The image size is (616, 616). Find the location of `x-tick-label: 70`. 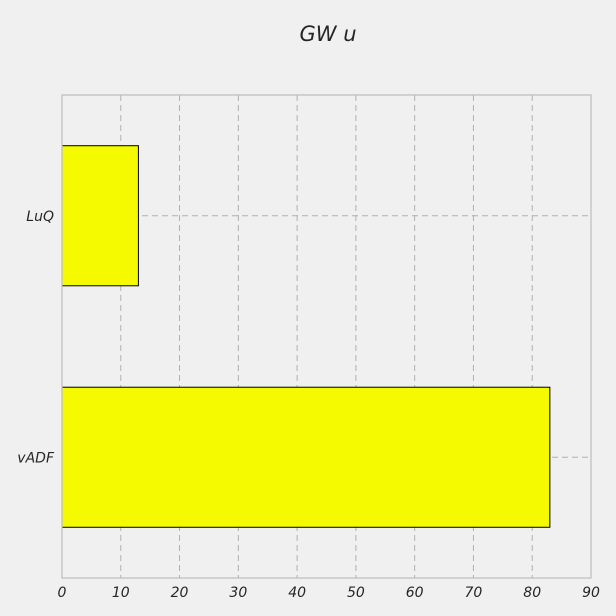

x-tick-label: 70 is located at coordinates (474, 593).